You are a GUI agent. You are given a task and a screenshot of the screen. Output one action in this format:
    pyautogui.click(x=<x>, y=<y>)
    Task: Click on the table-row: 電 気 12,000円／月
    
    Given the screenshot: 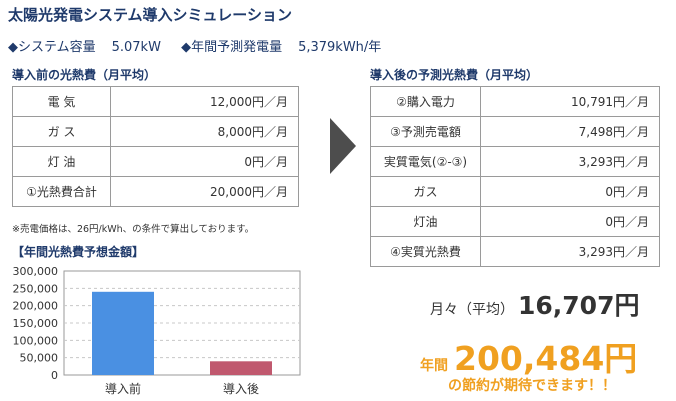 What is the action you would take?
    pyautogui.click(x=155, y=101)
    